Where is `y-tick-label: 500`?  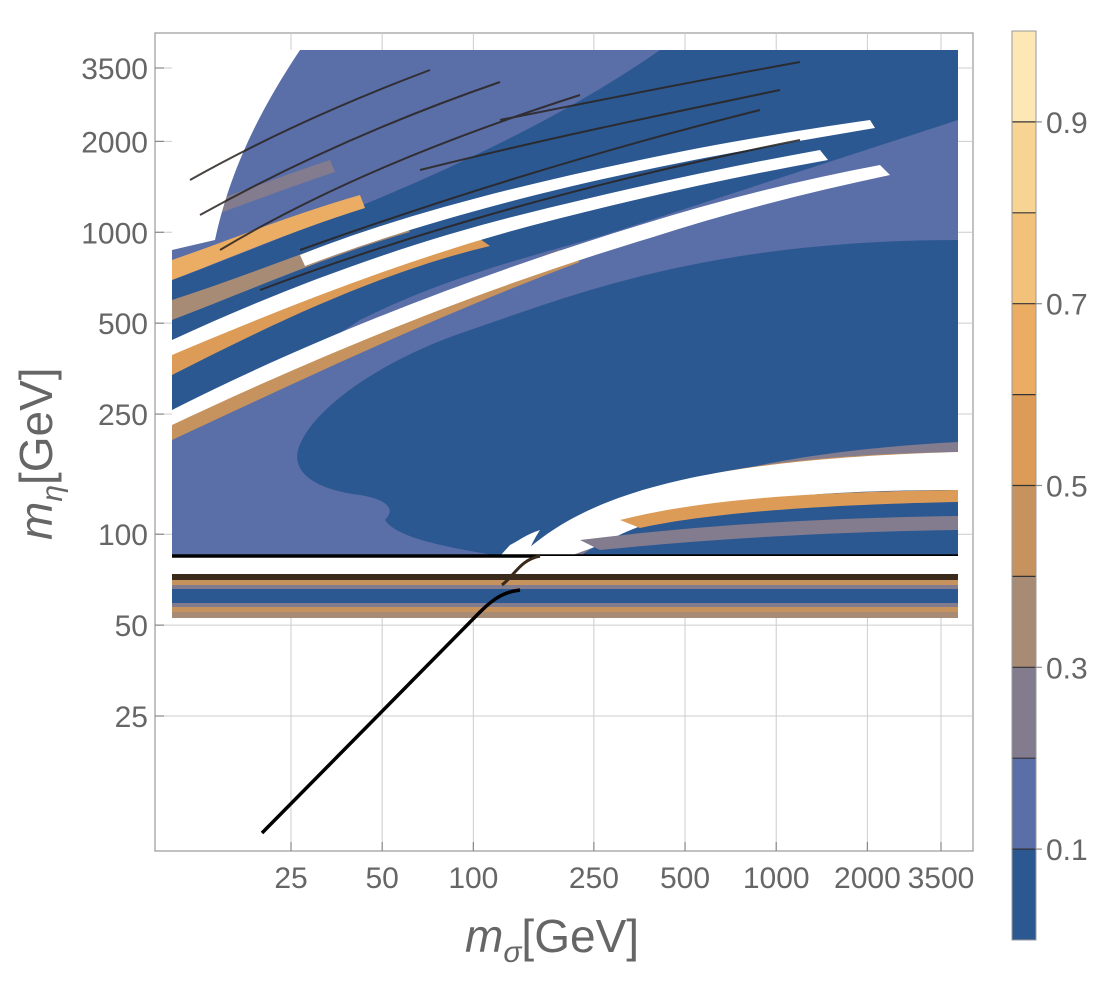
y-tick-label: 500 is located at coordinates (123, 324).